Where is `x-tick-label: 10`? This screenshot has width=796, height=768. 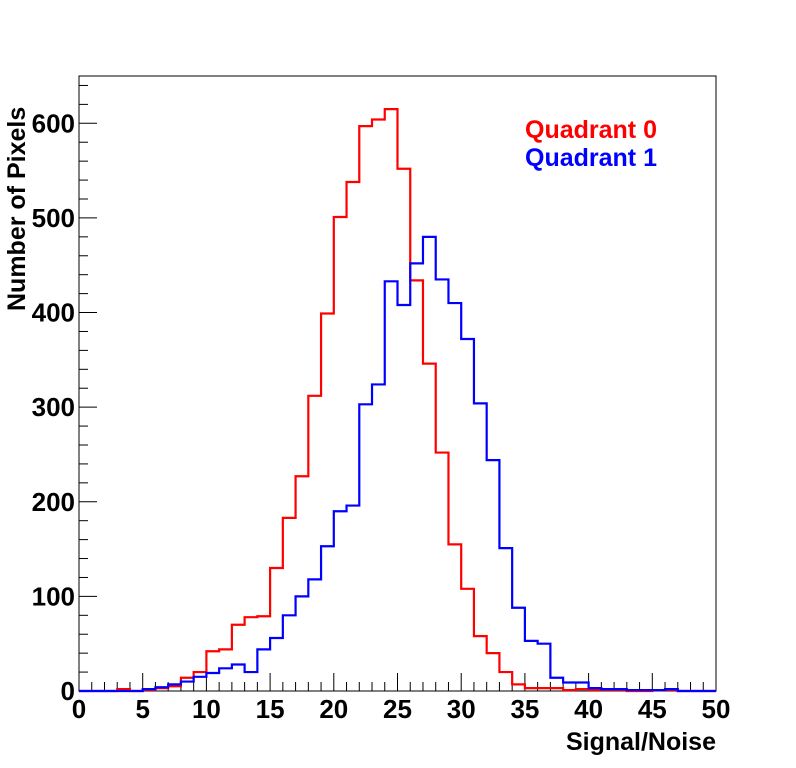
x-tick-label: 10 is located at coordinates (206, 709).